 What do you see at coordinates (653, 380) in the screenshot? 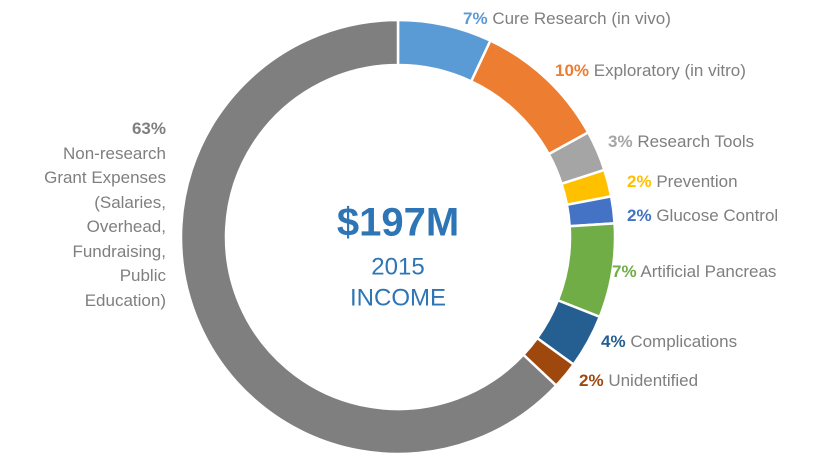
I see `category-label: Unidentified` at bounding box center [653, 380].